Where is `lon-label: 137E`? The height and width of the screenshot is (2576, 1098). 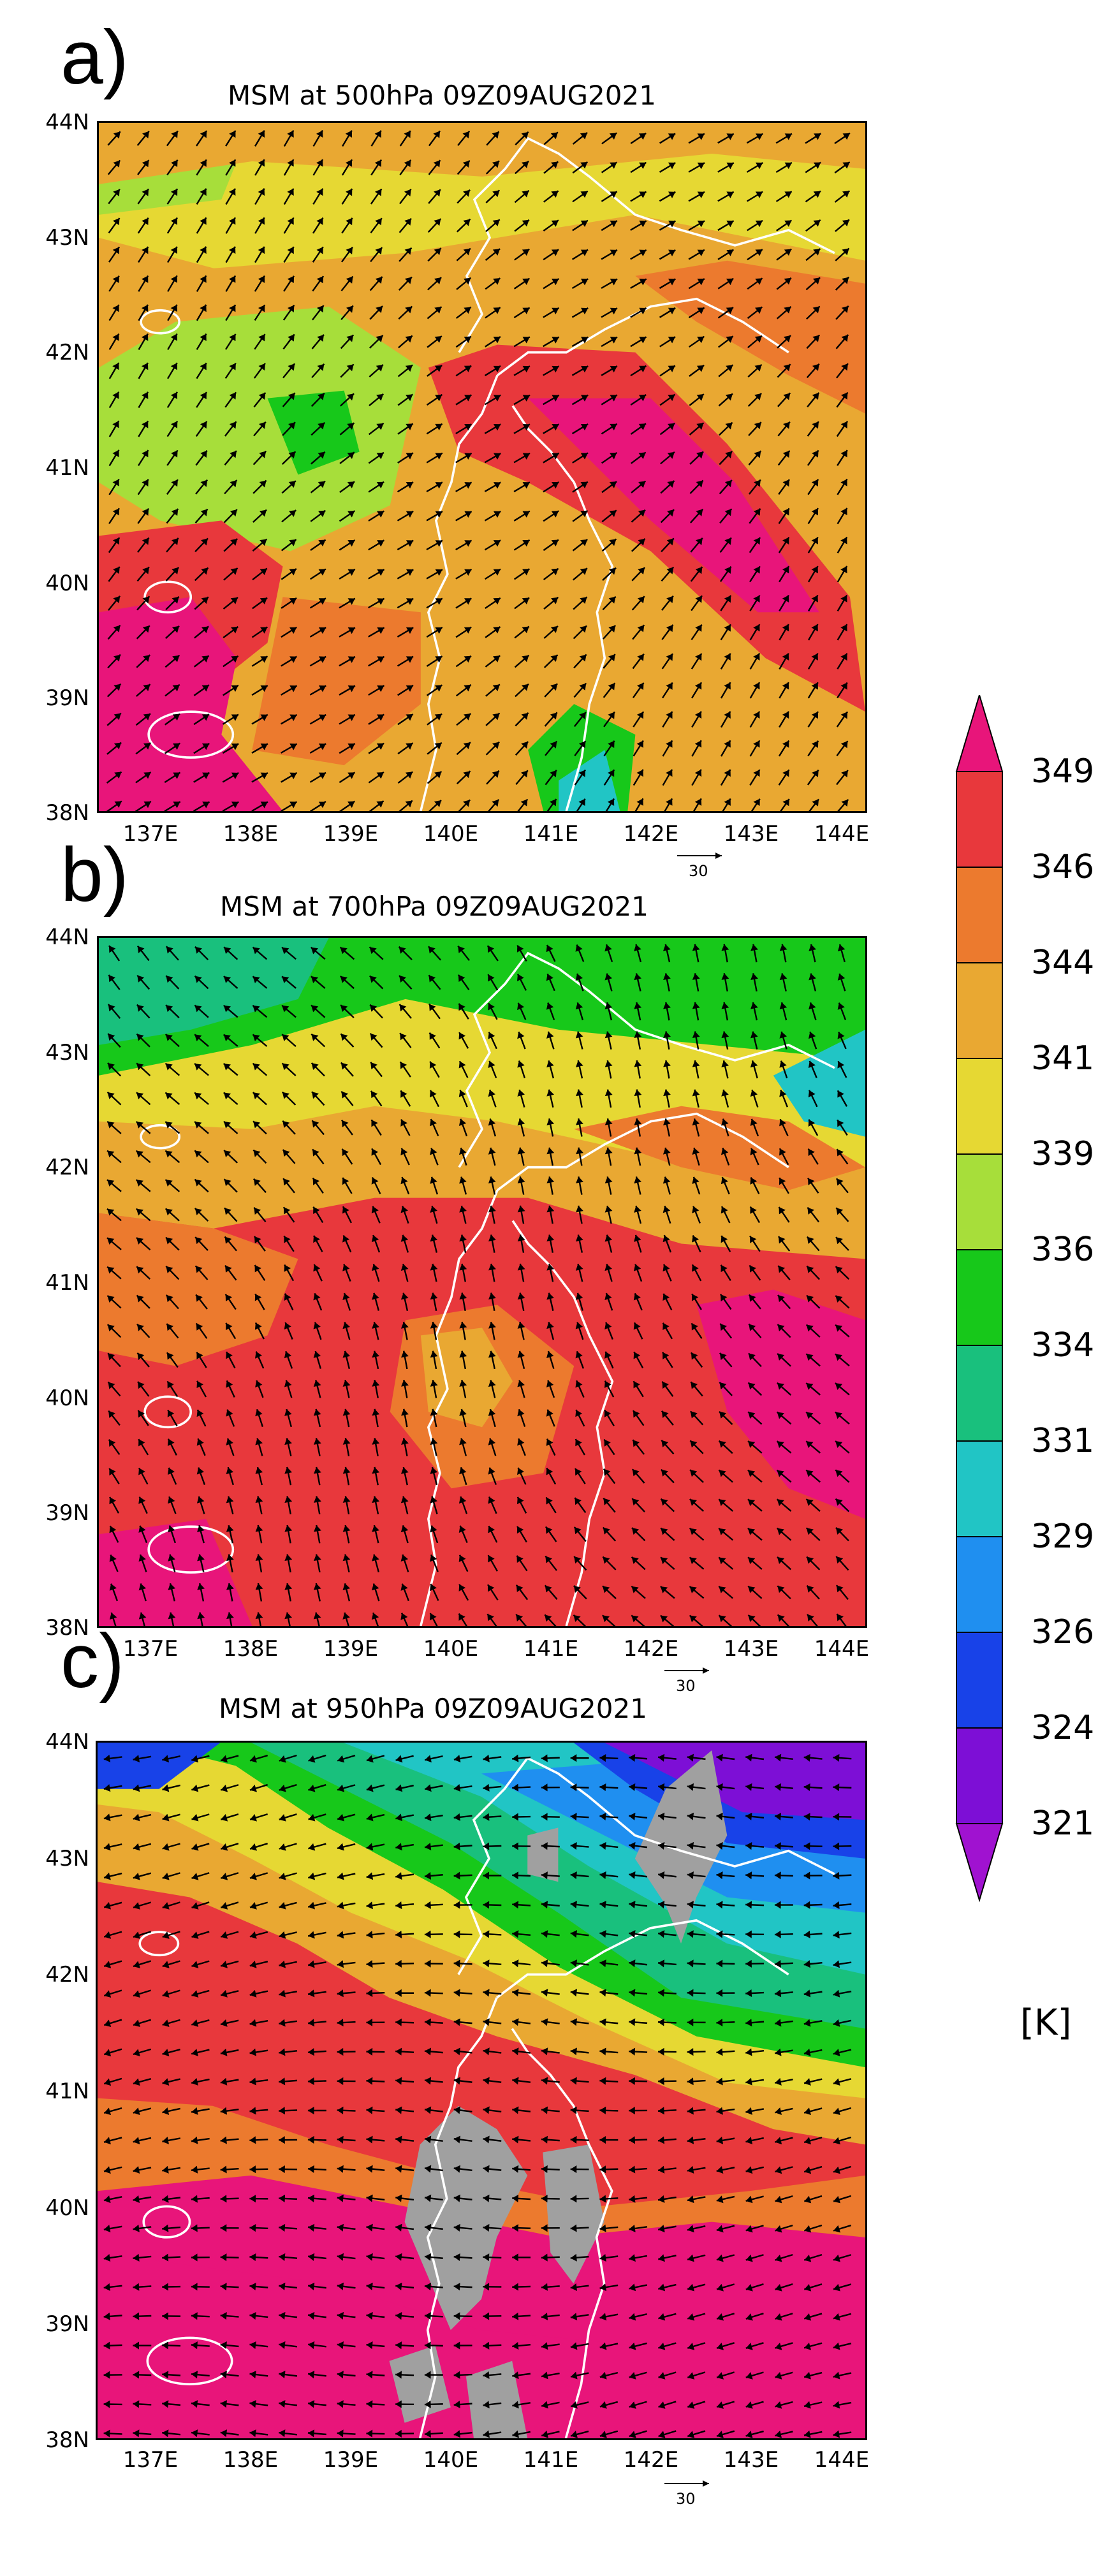 lon-label: 137E is located at coordinates (150, 1649).